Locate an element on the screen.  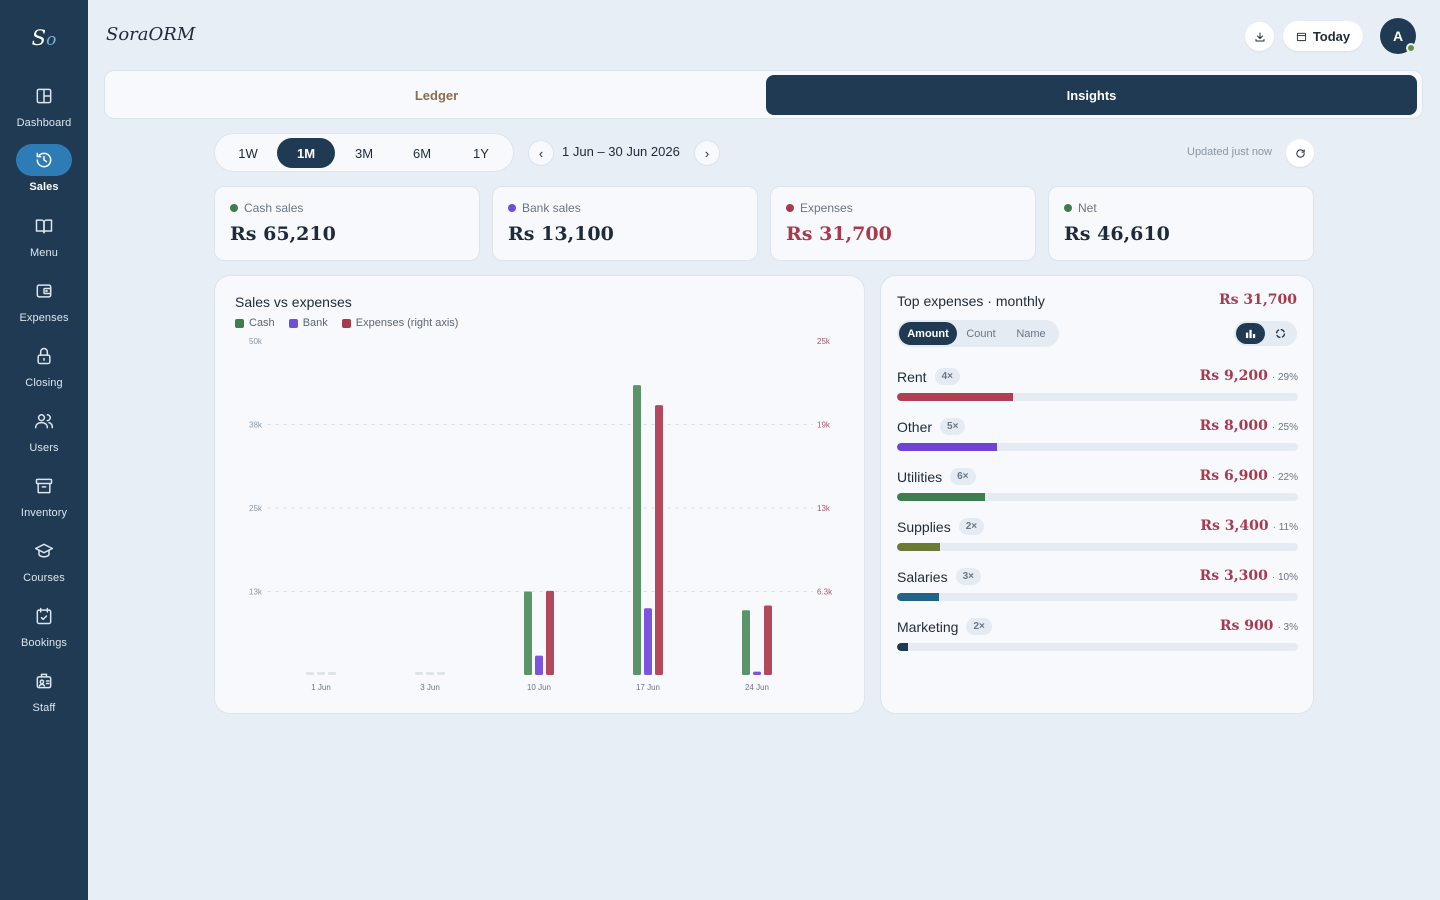
left-axis-tick-label: 38k is located at coordinates (256, 425).